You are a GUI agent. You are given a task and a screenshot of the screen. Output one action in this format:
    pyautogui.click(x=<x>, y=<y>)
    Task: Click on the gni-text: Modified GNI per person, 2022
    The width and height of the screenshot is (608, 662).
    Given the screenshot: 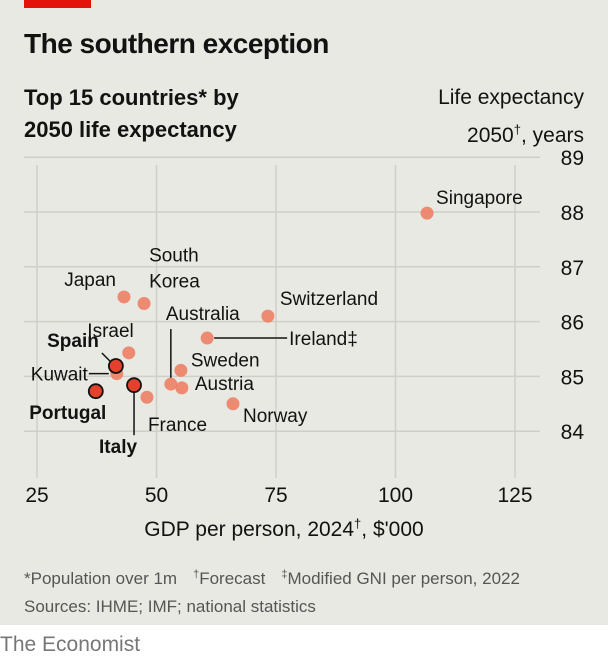 What is the action you would take?
    pyautogui.click(x=403, y=578)
    